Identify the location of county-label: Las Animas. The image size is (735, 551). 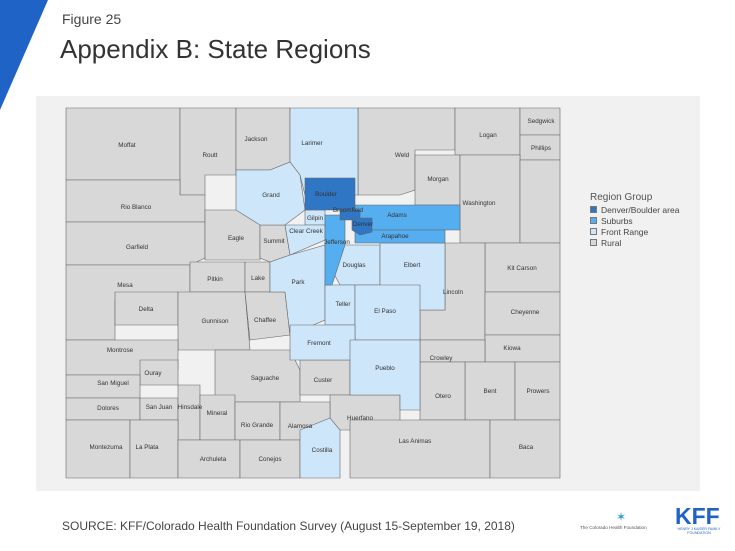
(415, 441).